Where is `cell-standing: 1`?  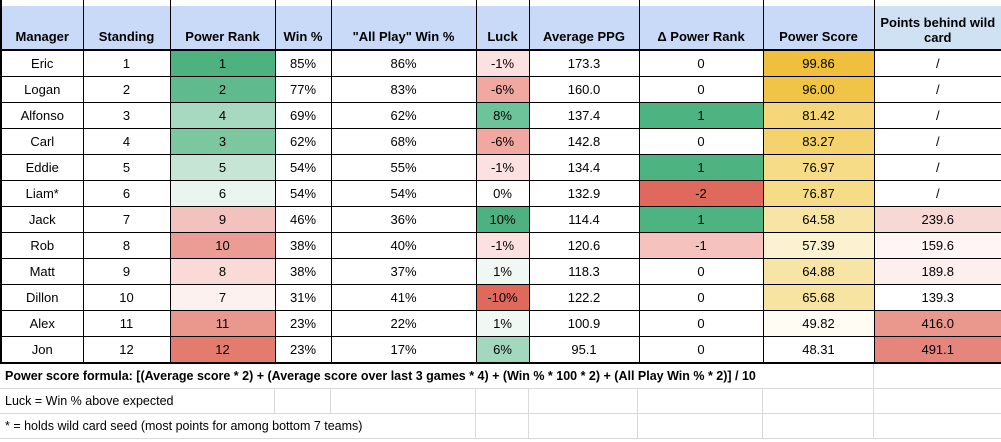 cell-standing: 1 is located at coordinates (126, 63).